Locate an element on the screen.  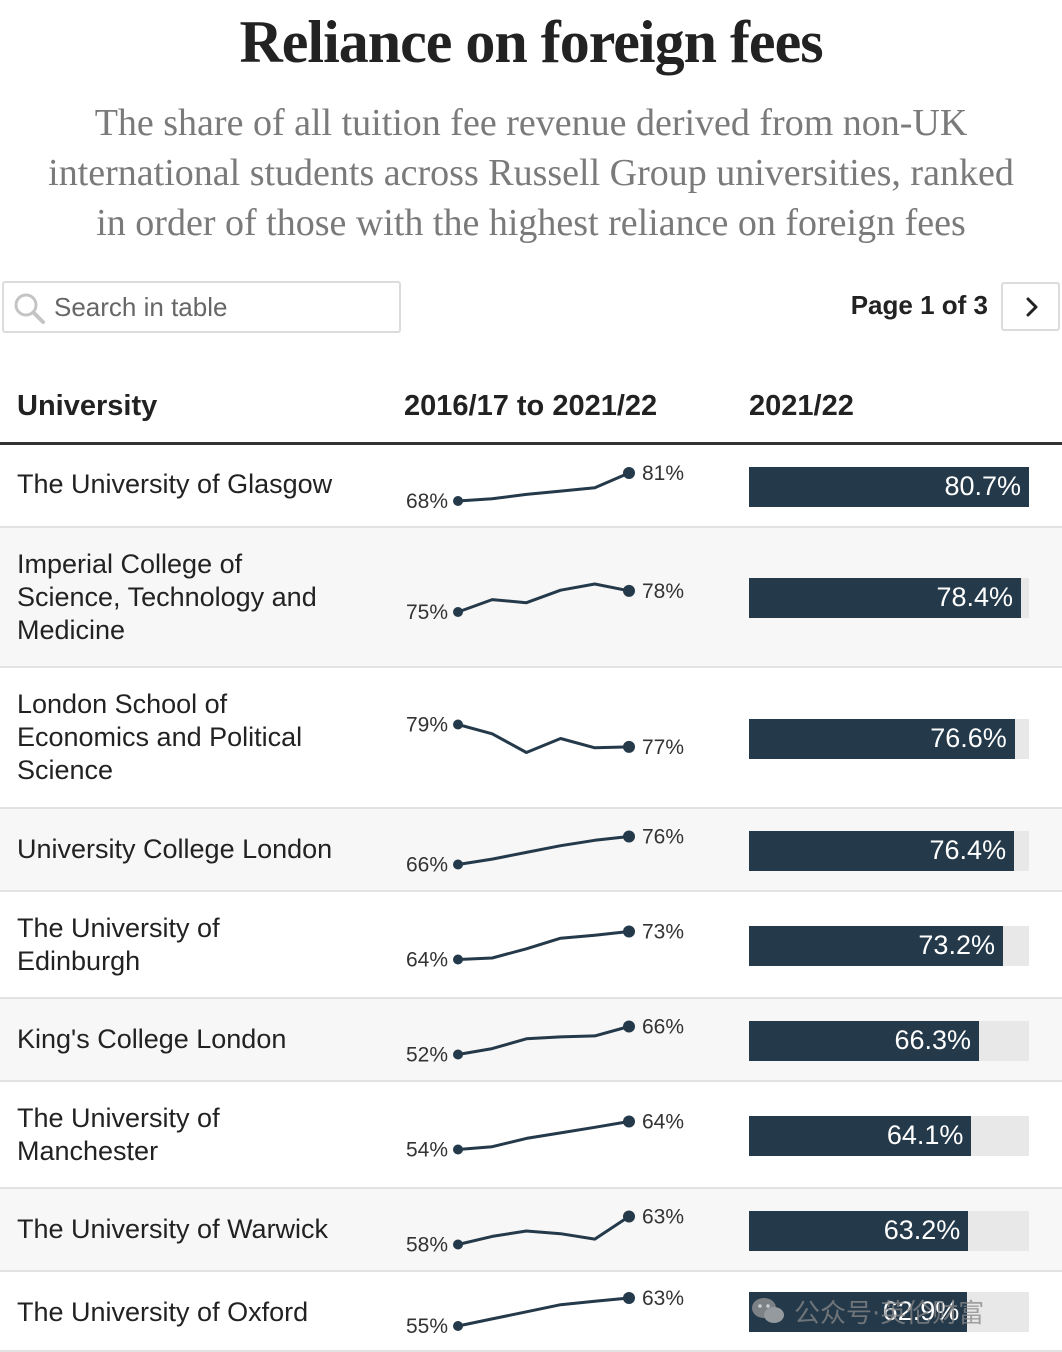
bar-value-label: 62.9% is located at coordinates (921, 1311).